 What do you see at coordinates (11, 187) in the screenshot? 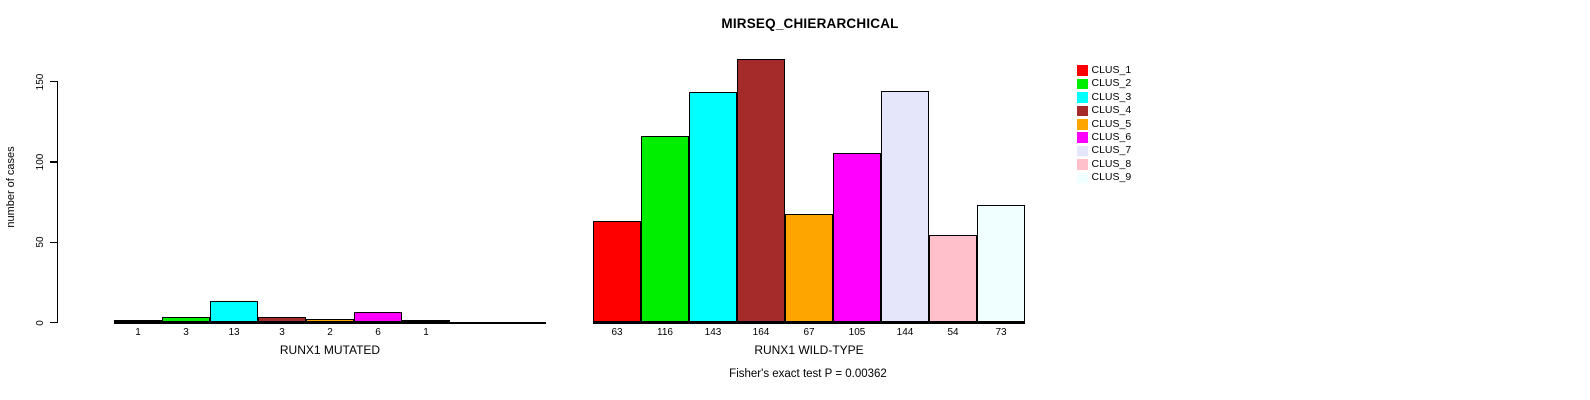
I see `y-axis-title: number of cases` at bounding box center [11, 187].